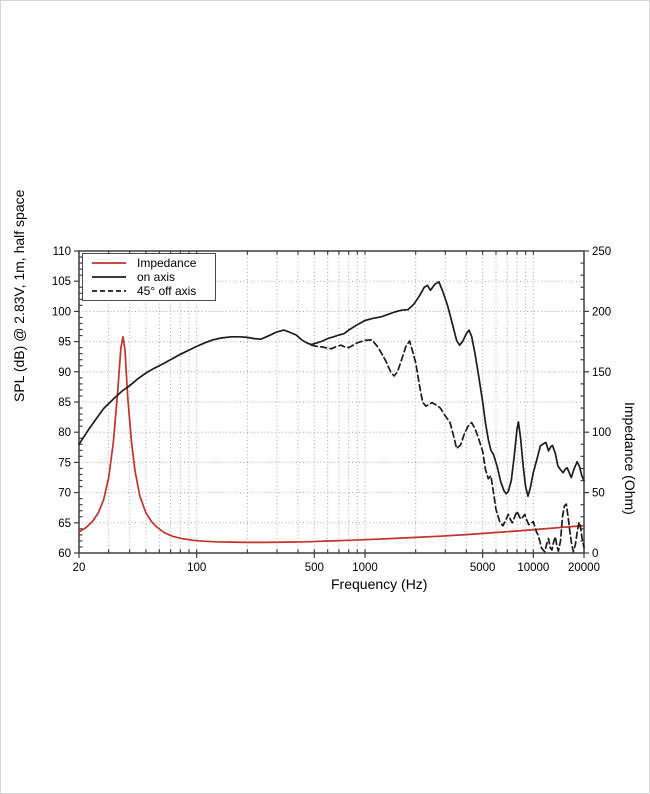 Image resolution: width=650 pixels, height=794 pixels. Describe the element at coordinates (109, 263) in the screenshot. I see `impedance-line-sample` at that location.